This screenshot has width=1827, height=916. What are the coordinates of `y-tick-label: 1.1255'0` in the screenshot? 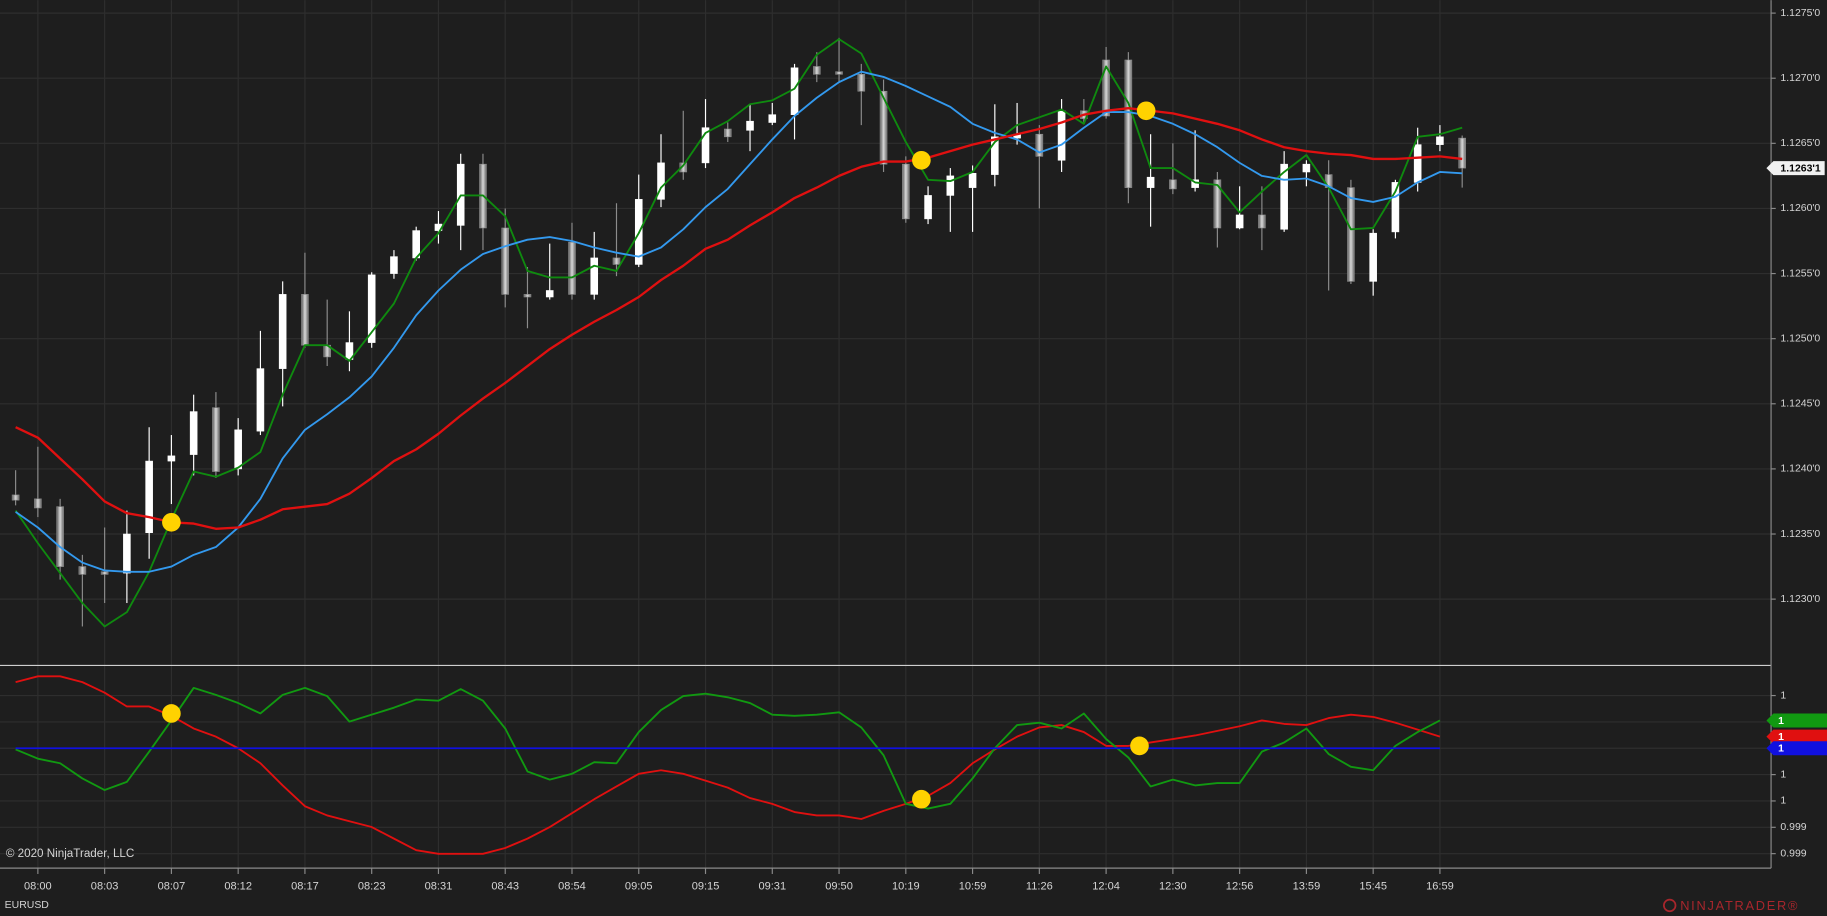 It's located at (1800, 273).